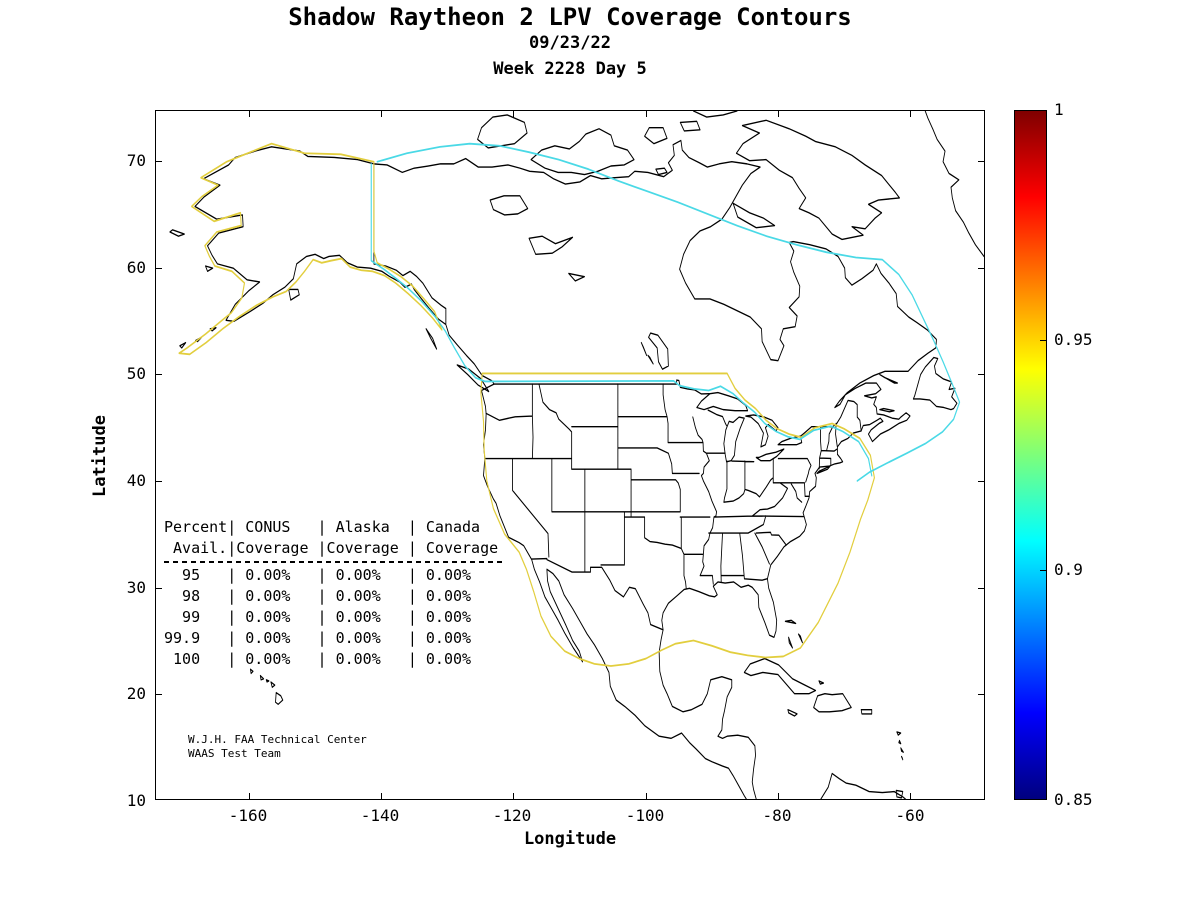  Describe the element at coordinates (136, 480) in the screenshot. I see `y-tick-label: 40` at that location.